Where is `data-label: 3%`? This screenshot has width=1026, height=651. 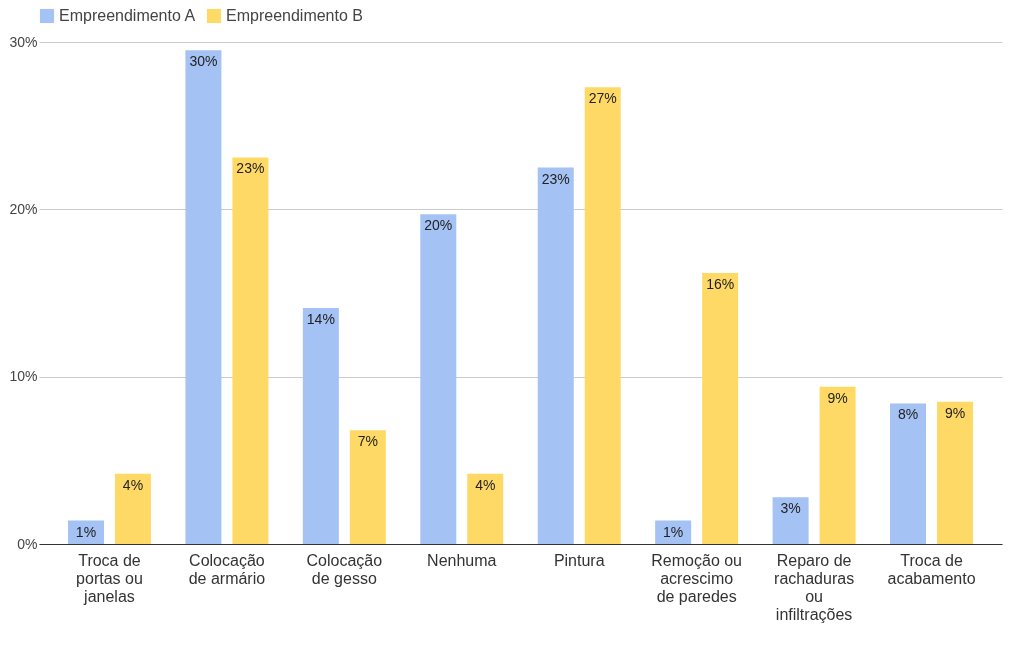 data-label: 3% is located at coordinates (790, 508).